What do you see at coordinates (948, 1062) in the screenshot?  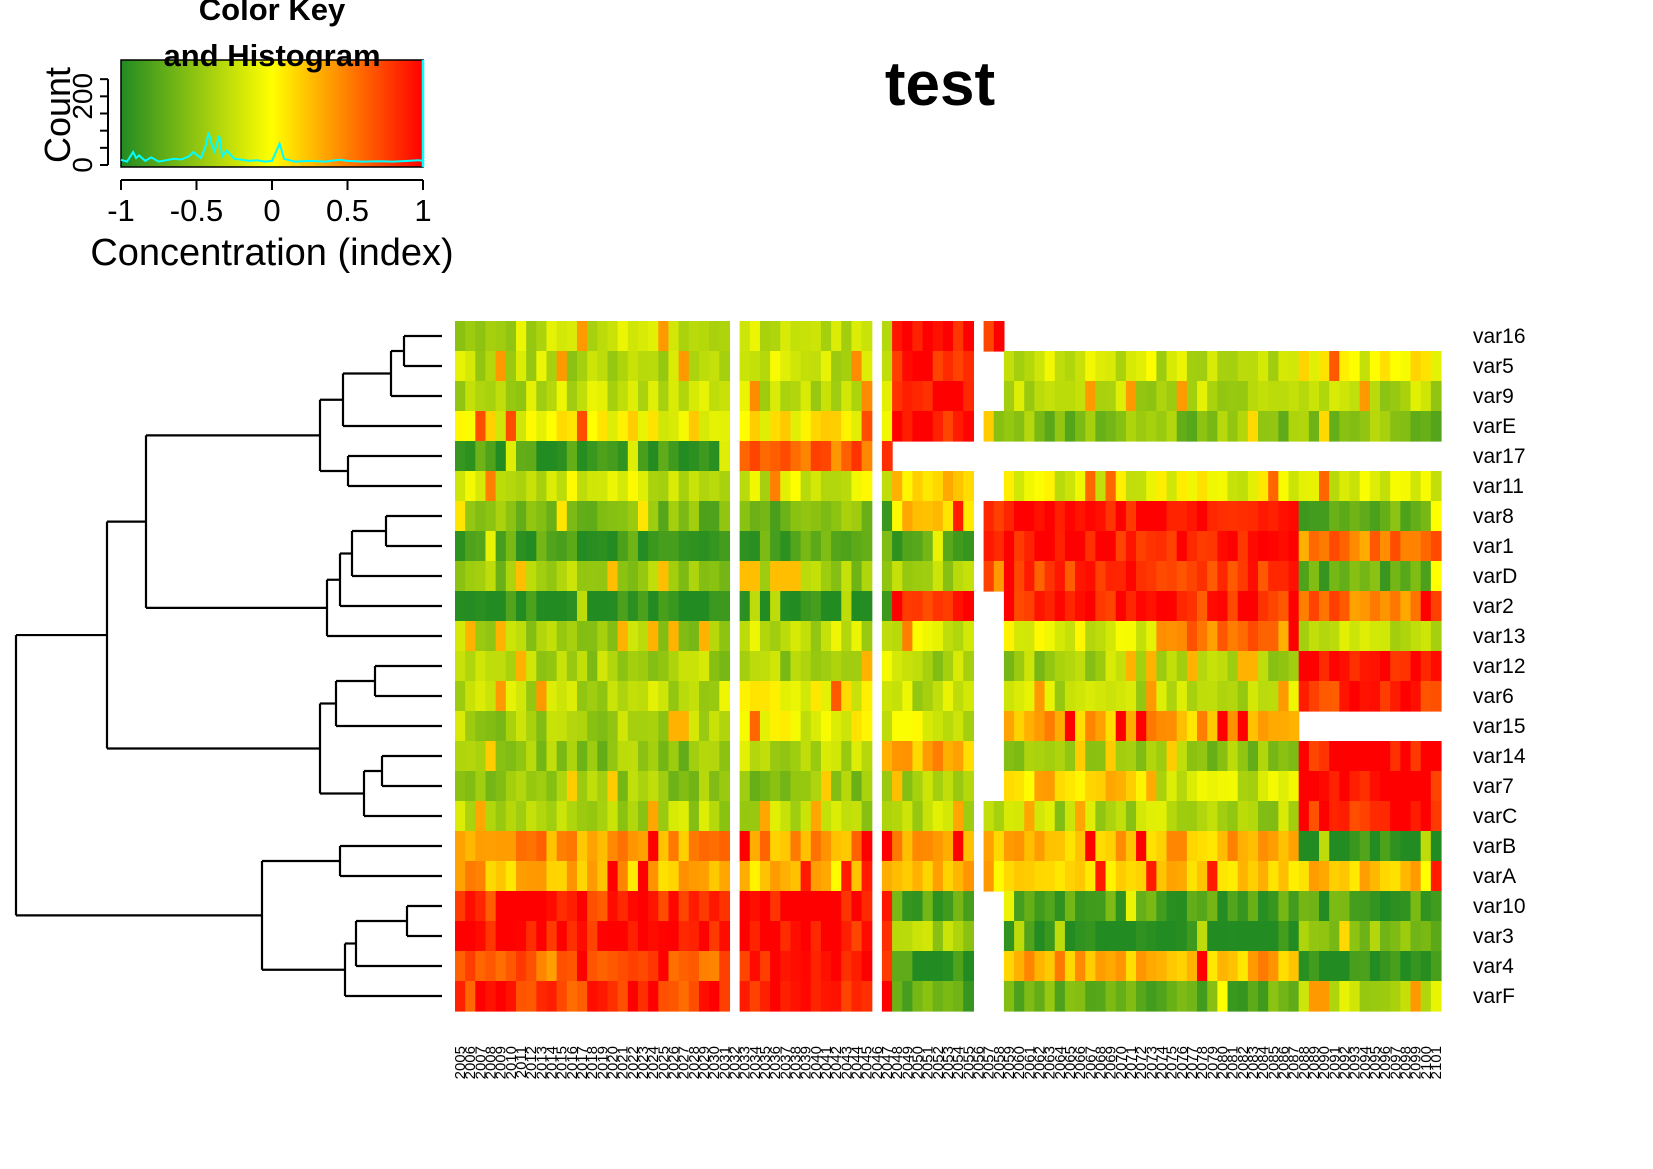 I see `column-label: 2053` at bounding box center [948, 1062].